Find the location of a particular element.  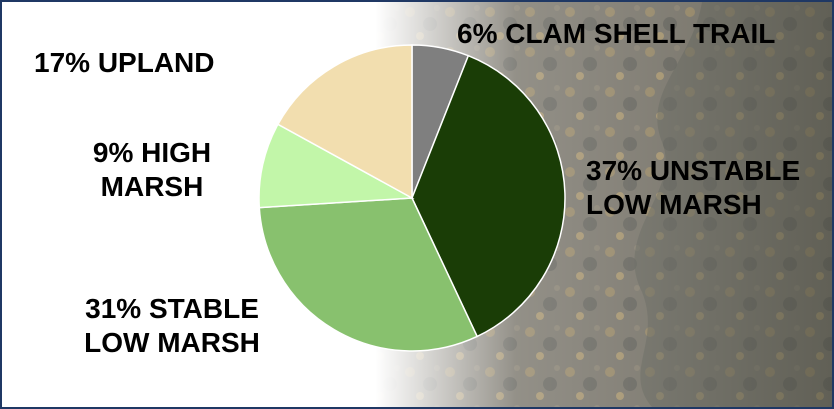

label-upland-line-1: 17% UPLAND is located at coordinates (124, 62).